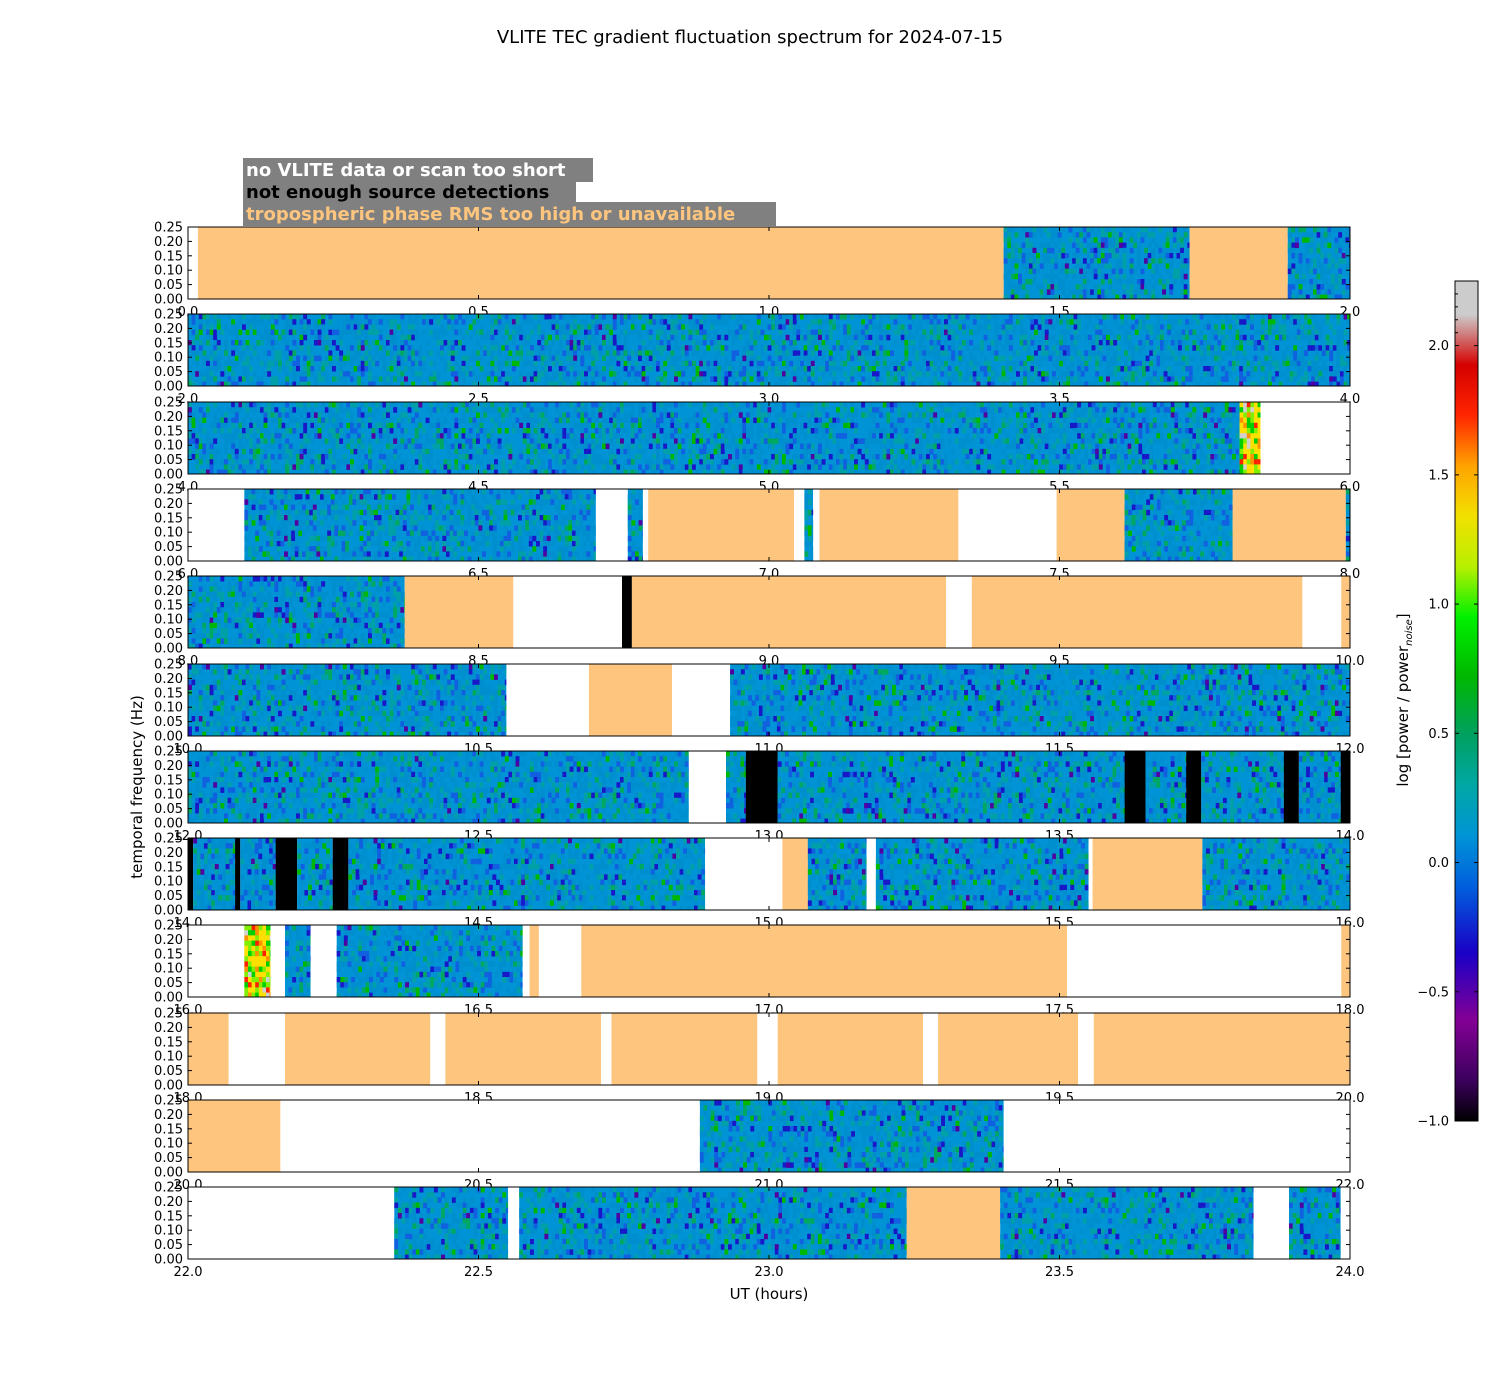 This screenshot has width=1500, height=1400. What do you see at coordinates (1438, 863) in the screenshot?
I see `colorbar-tick-label: 0.0` at bounding box center [1438, 863].